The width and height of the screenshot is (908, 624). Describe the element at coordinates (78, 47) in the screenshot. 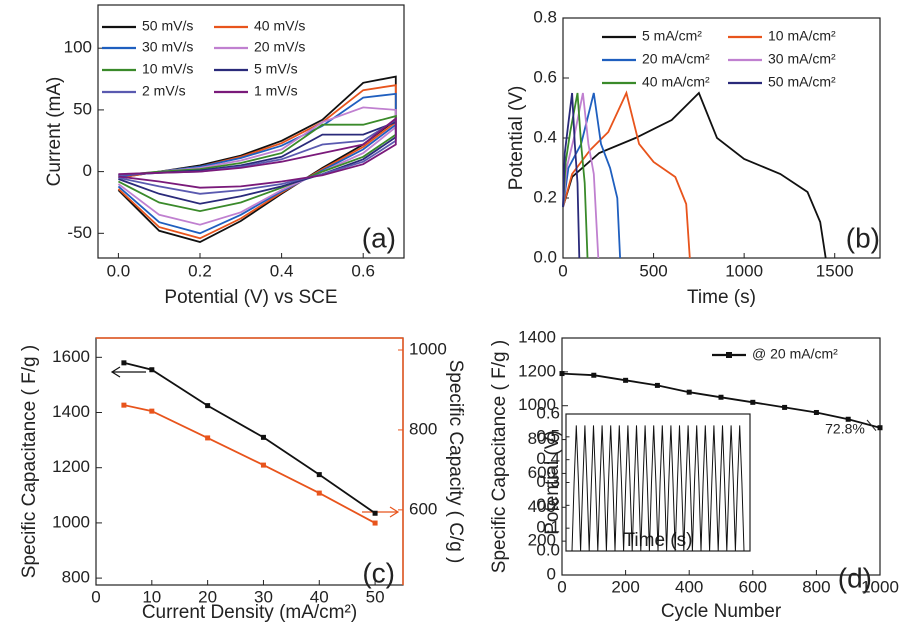

I see `y-tick-label: 100` at that location.